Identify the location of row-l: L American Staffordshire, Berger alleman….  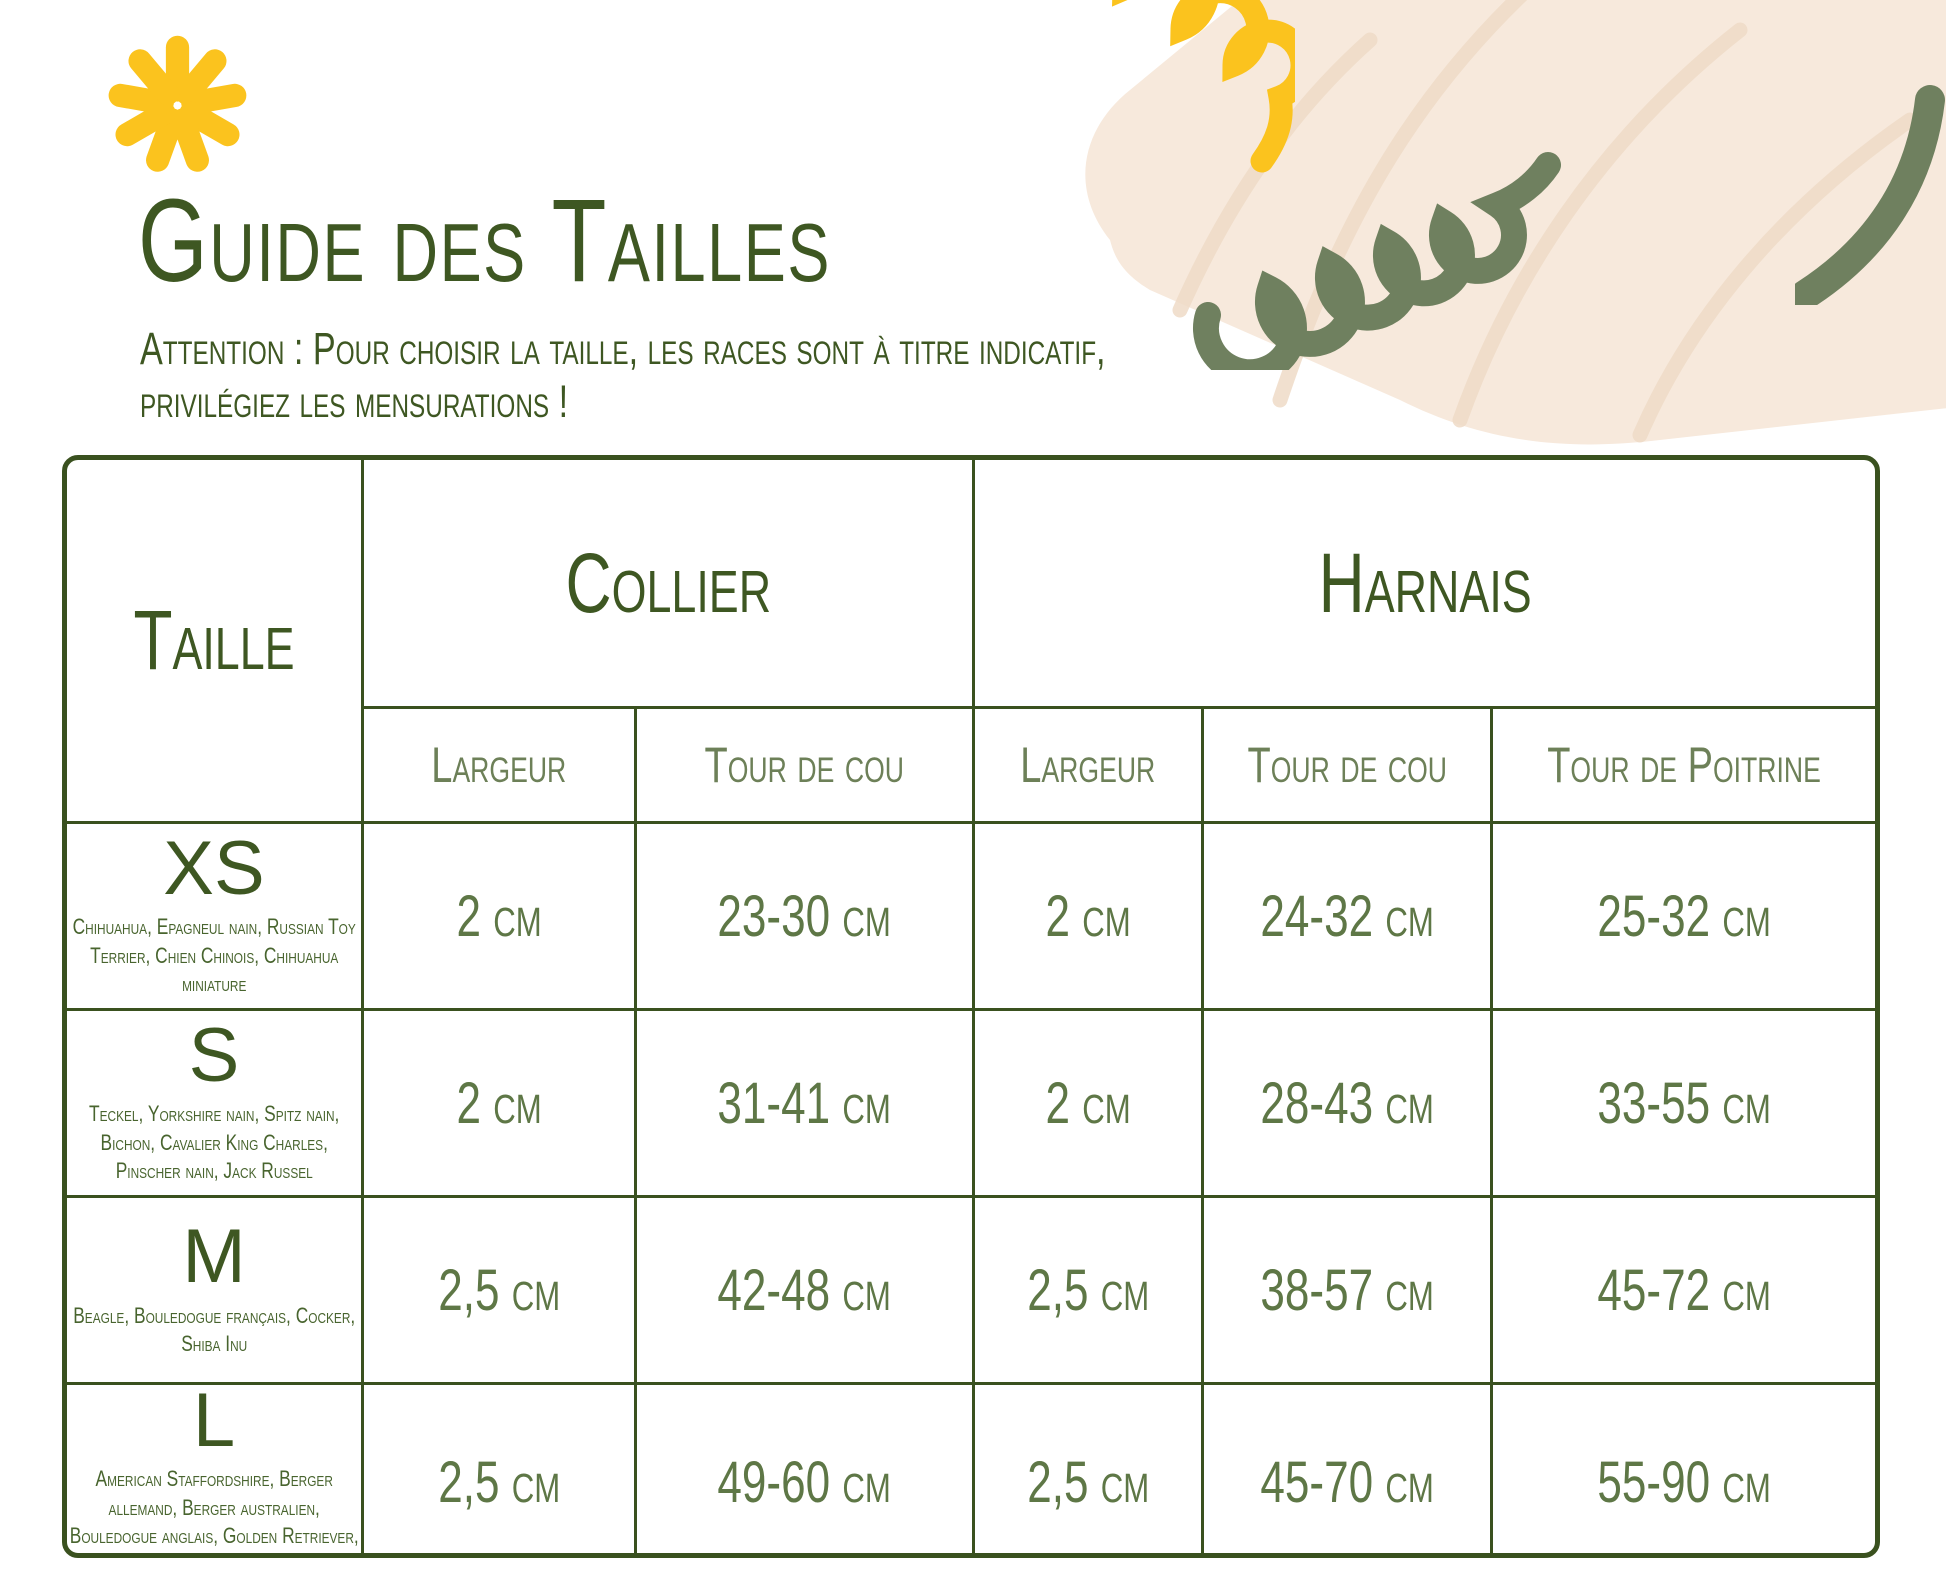
(971, 1465).